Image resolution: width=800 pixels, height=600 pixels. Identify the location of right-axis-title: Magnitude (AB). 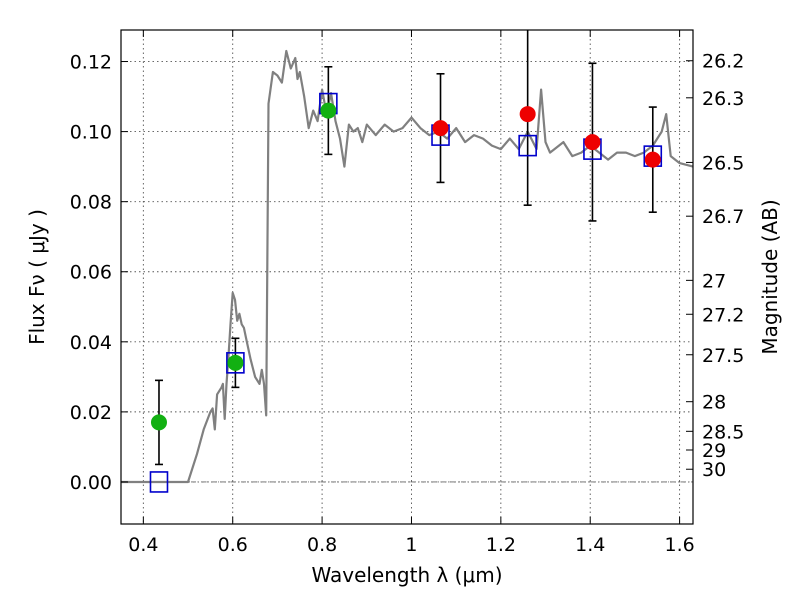
(770, 276).